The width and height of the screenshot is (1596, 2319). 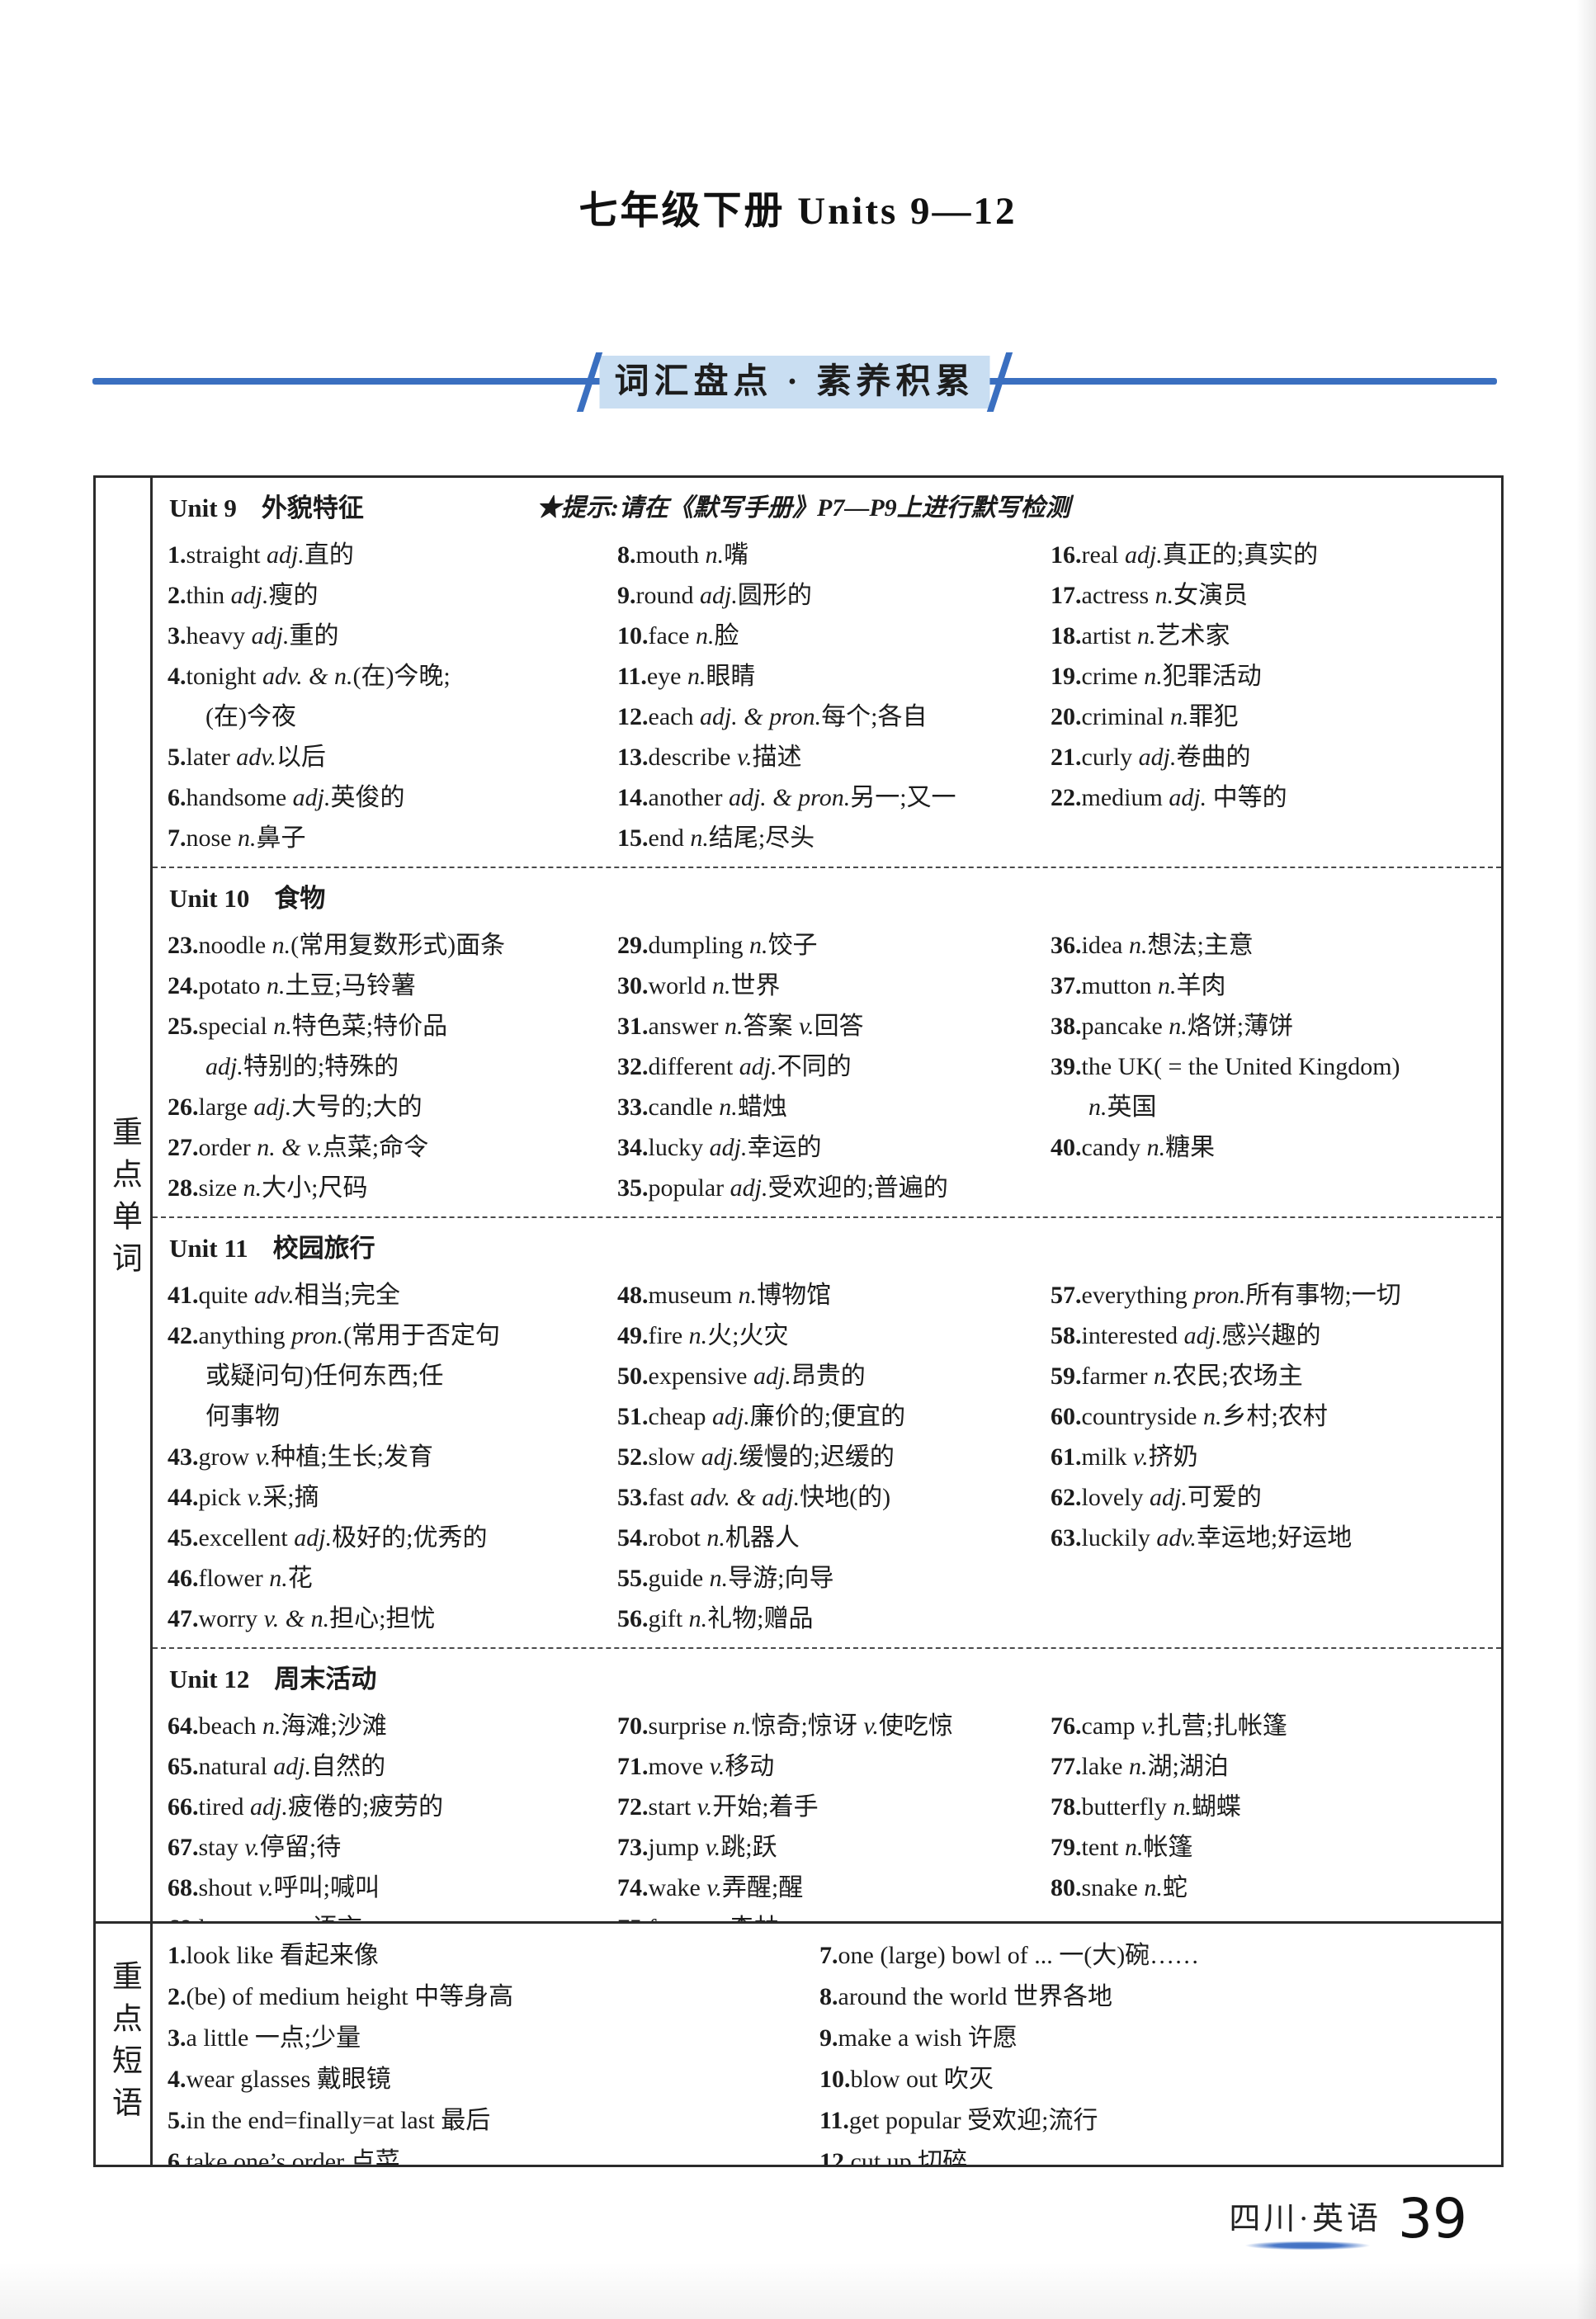 I want to click on vocab-item: 44.pick v.采;摘, so click(x=243, y=1498).